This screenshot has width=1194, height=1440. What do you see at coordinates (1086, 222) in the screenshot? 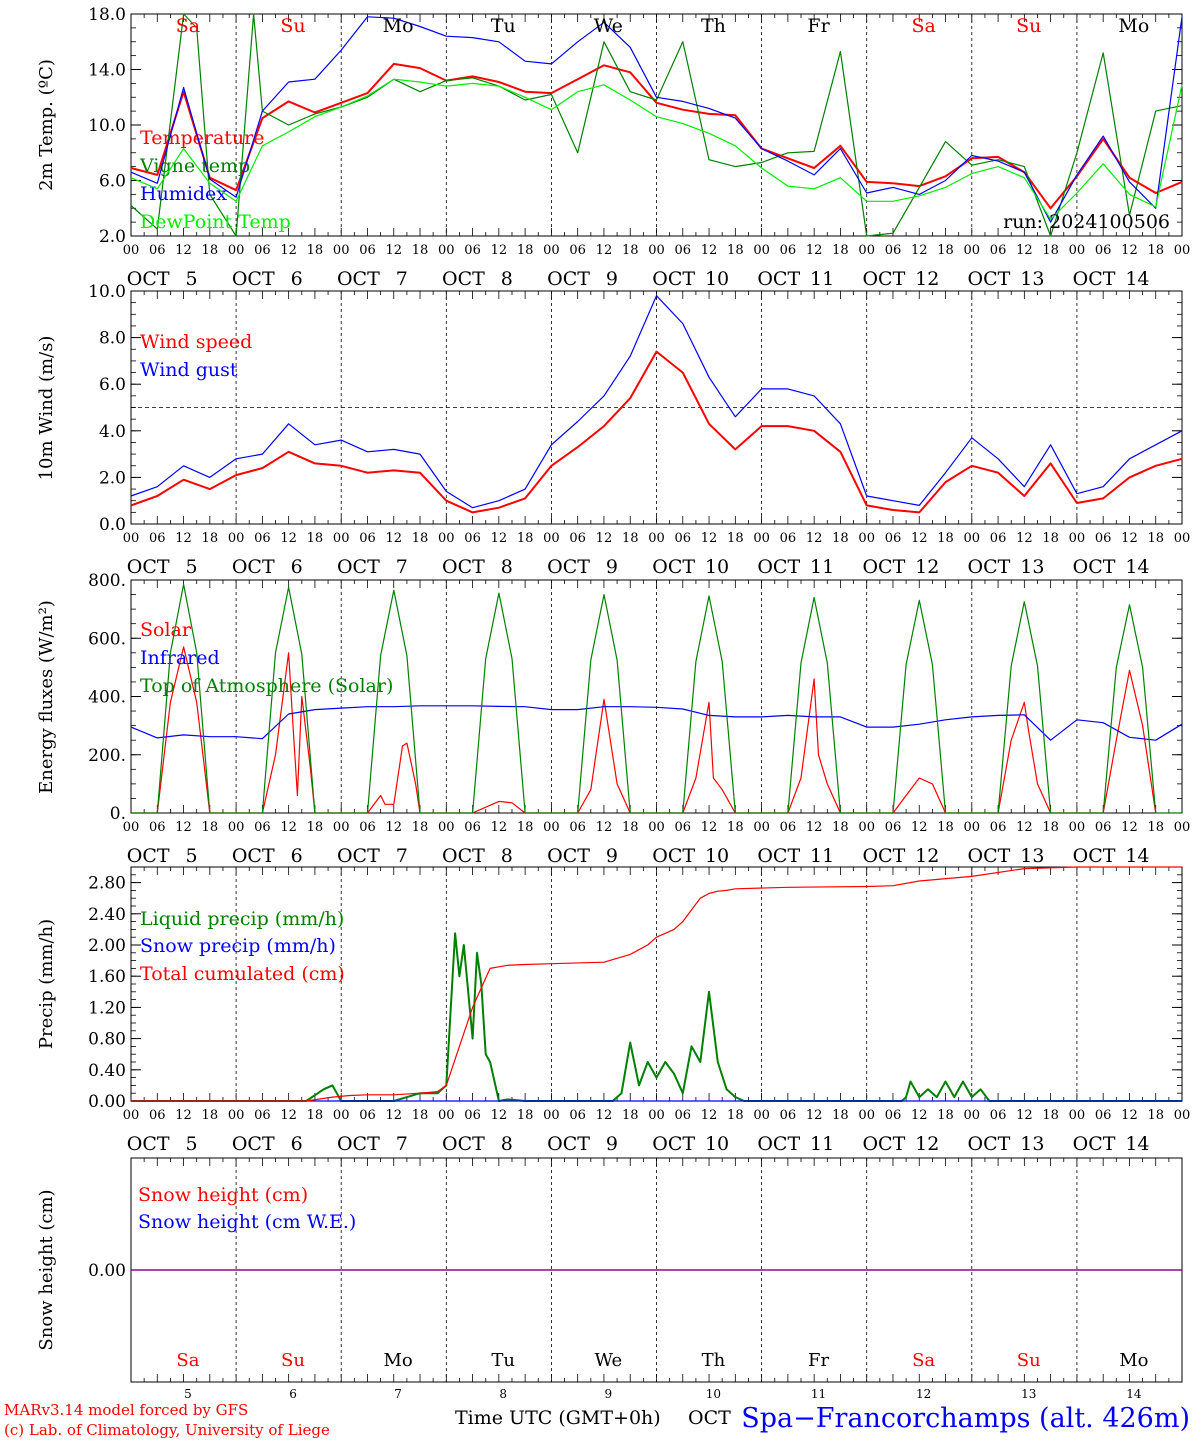
I see `run-annotation: run: 2024100506` at bounding box center [1086, 222].